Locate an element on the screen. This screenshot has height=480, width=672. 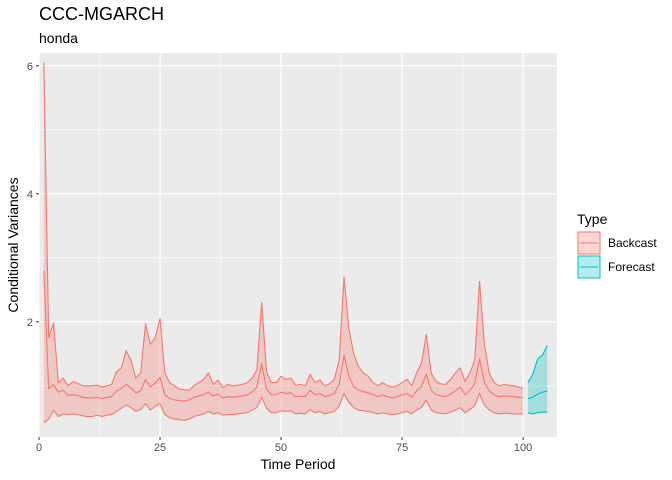
legend: Type Backcast Forecast is located at coordinates (617, 245).